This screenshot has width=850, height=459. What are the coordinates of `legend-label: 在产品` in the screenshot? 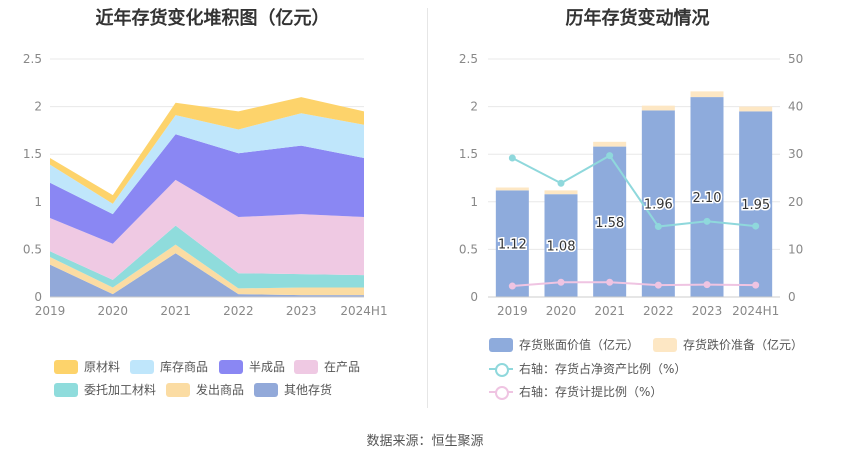 It's located at (342, 367).